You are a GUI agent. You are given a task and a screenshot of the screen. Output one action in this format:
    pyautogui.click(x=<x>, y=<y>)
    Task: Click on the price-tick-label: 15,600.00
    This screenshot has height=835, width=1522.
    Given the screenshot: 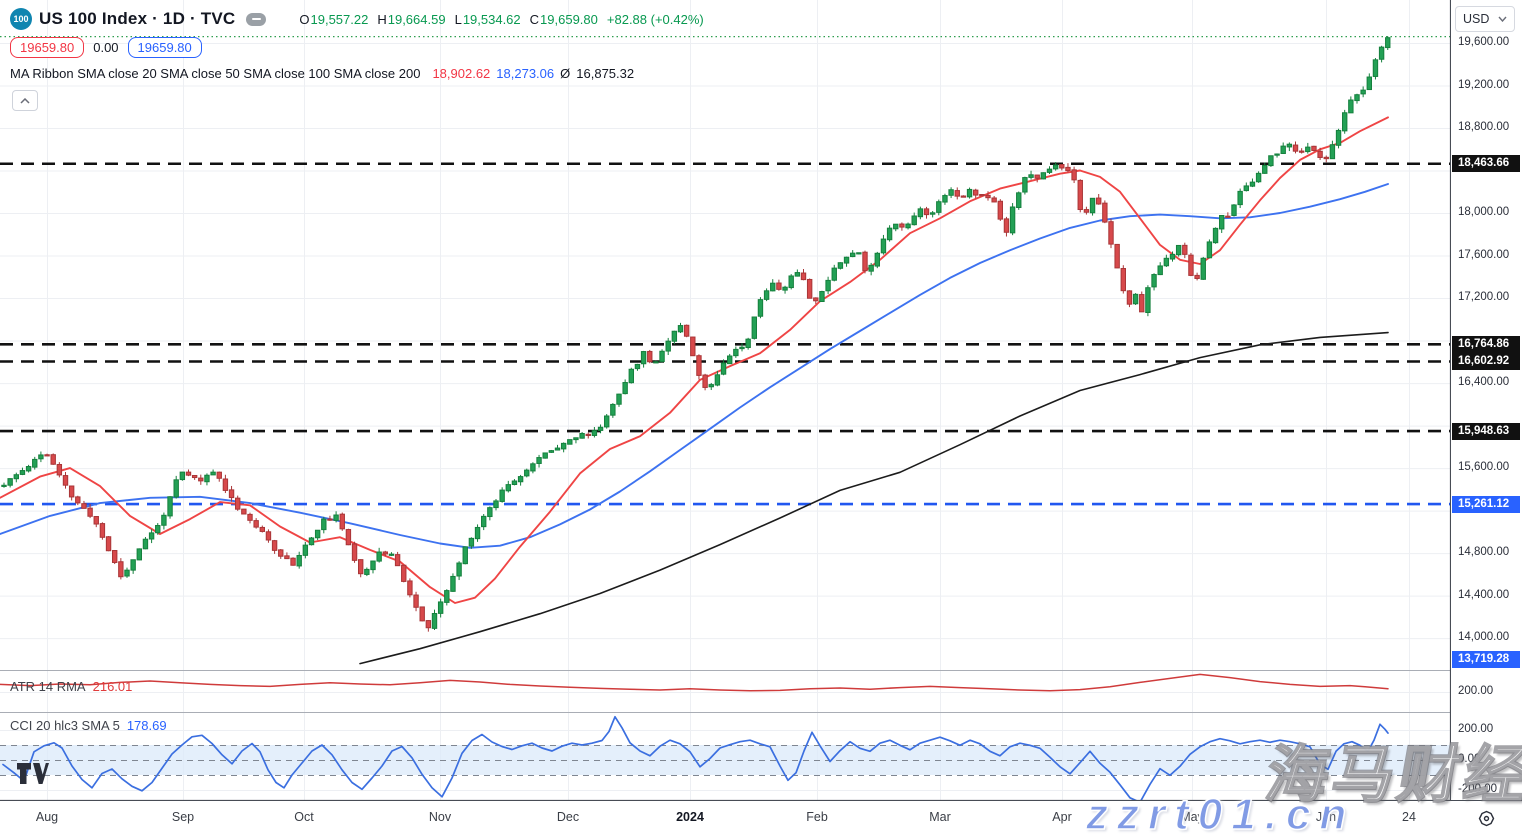 What is the action you would take?
    pyautogui.click(x=1484, y=467)
    